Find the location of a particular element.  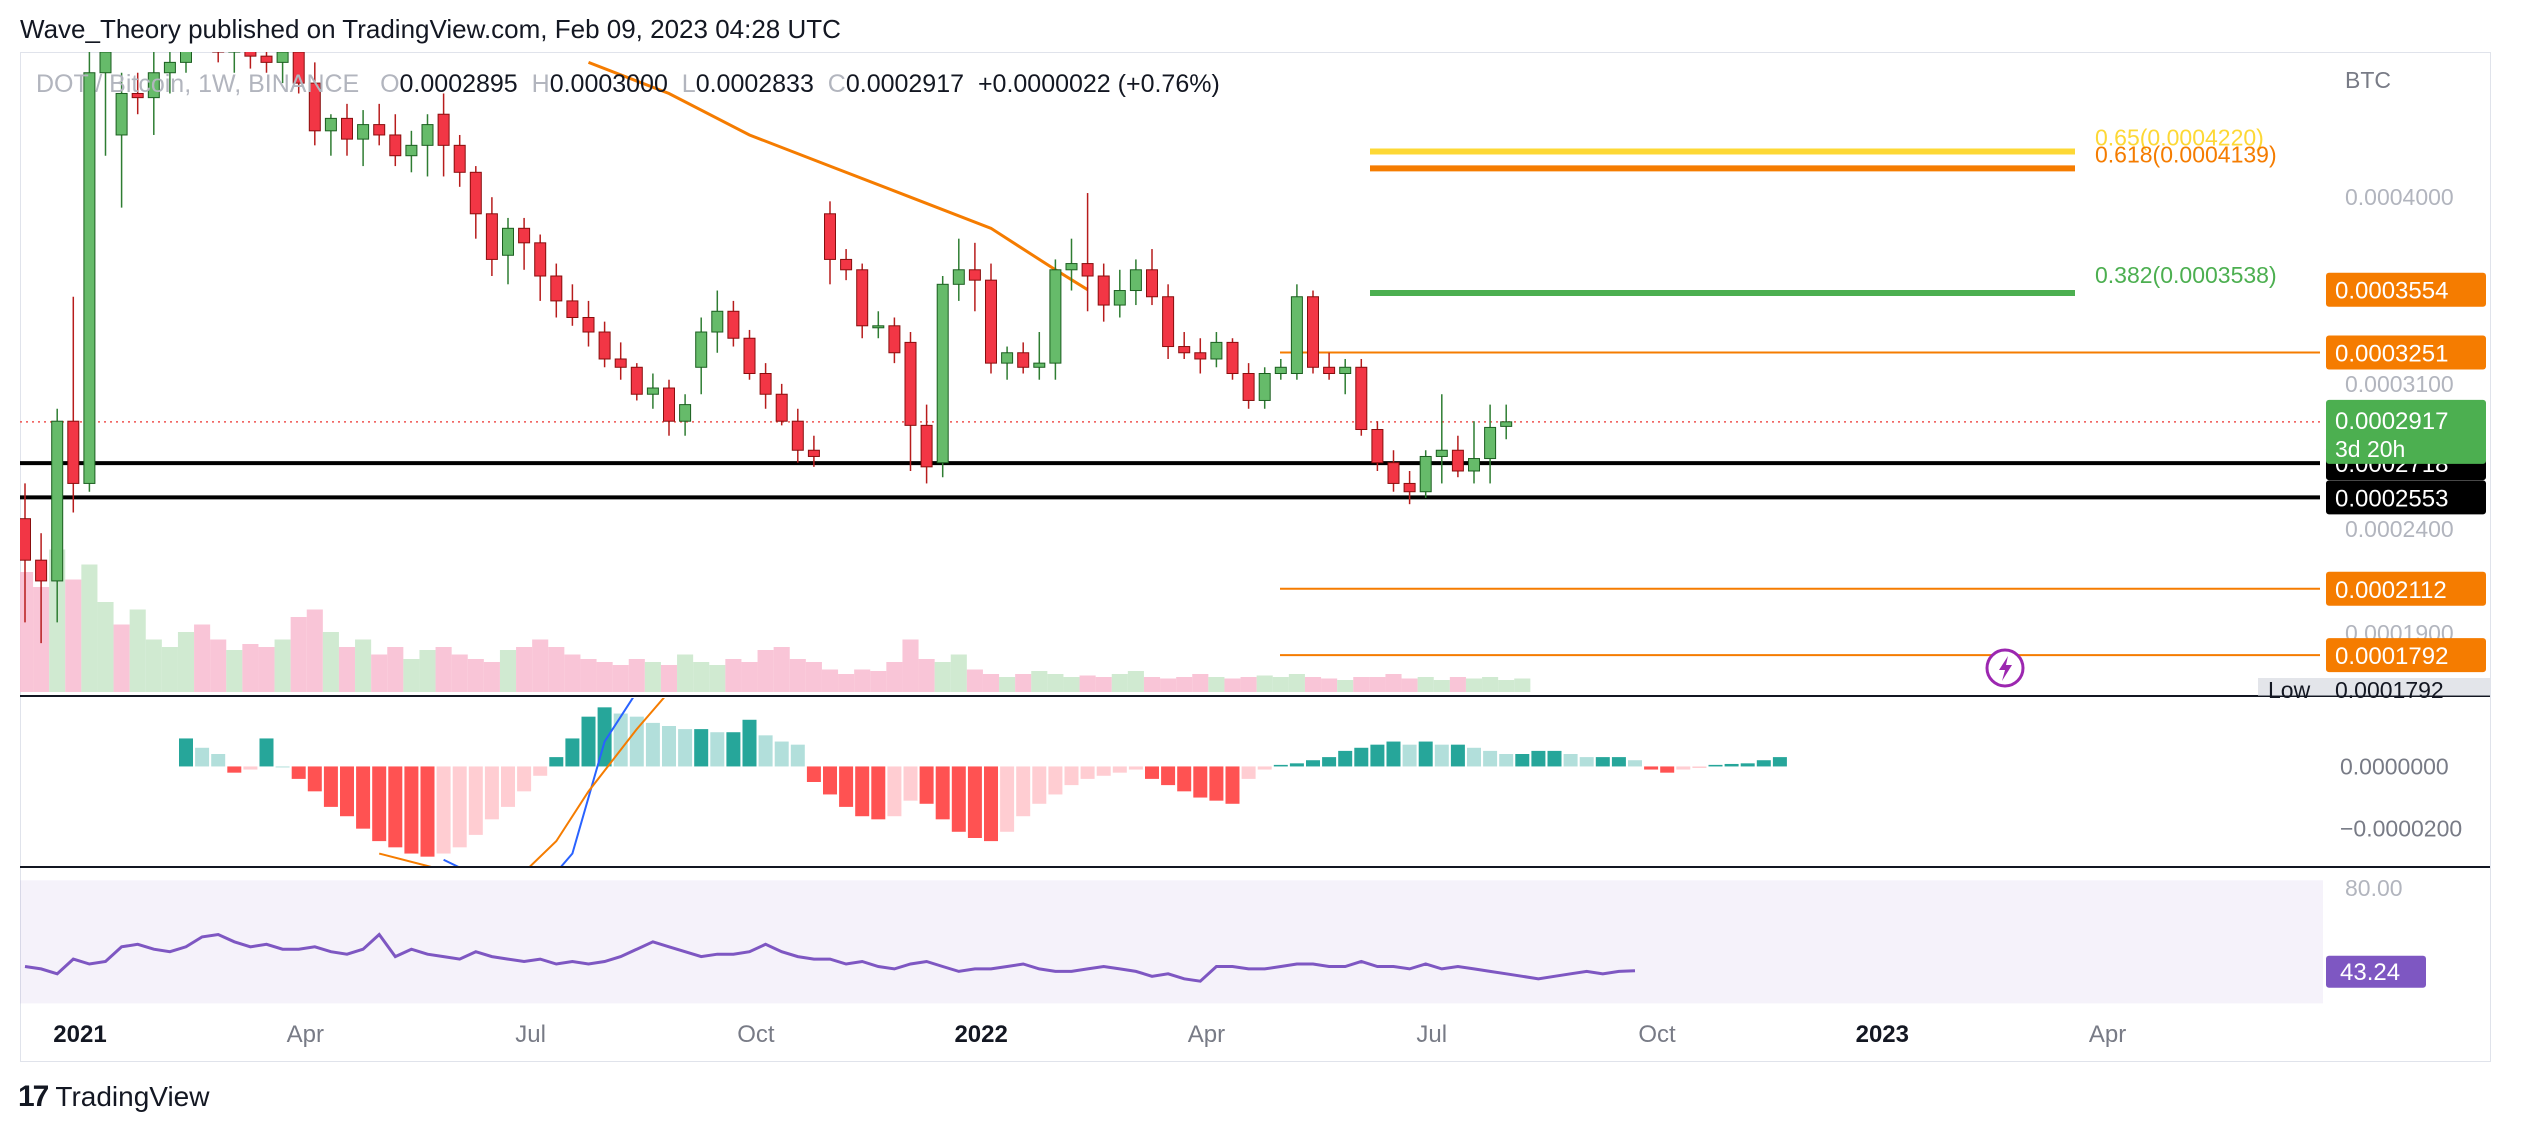

legend-symbol: DOT / Bitcoin, 1W, BINANCE is located at coordinates (198, 84).